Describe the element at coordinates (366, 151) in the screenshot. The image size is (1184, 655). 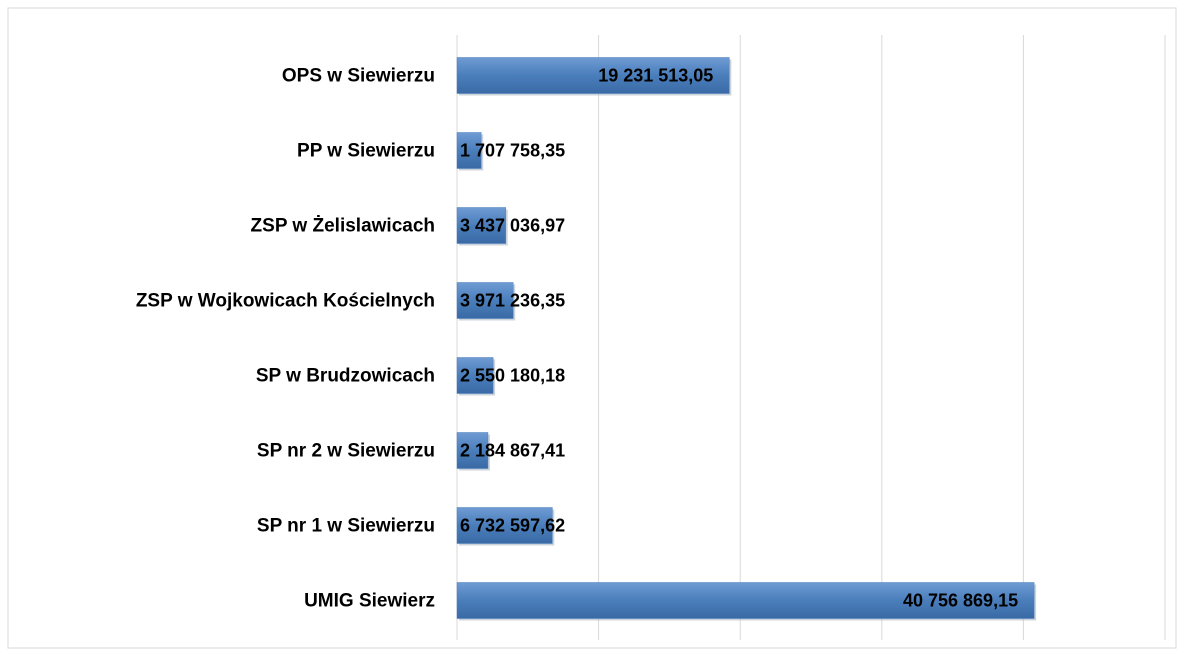
I see `y-tick-label: PP w Siewierzu` at that location.